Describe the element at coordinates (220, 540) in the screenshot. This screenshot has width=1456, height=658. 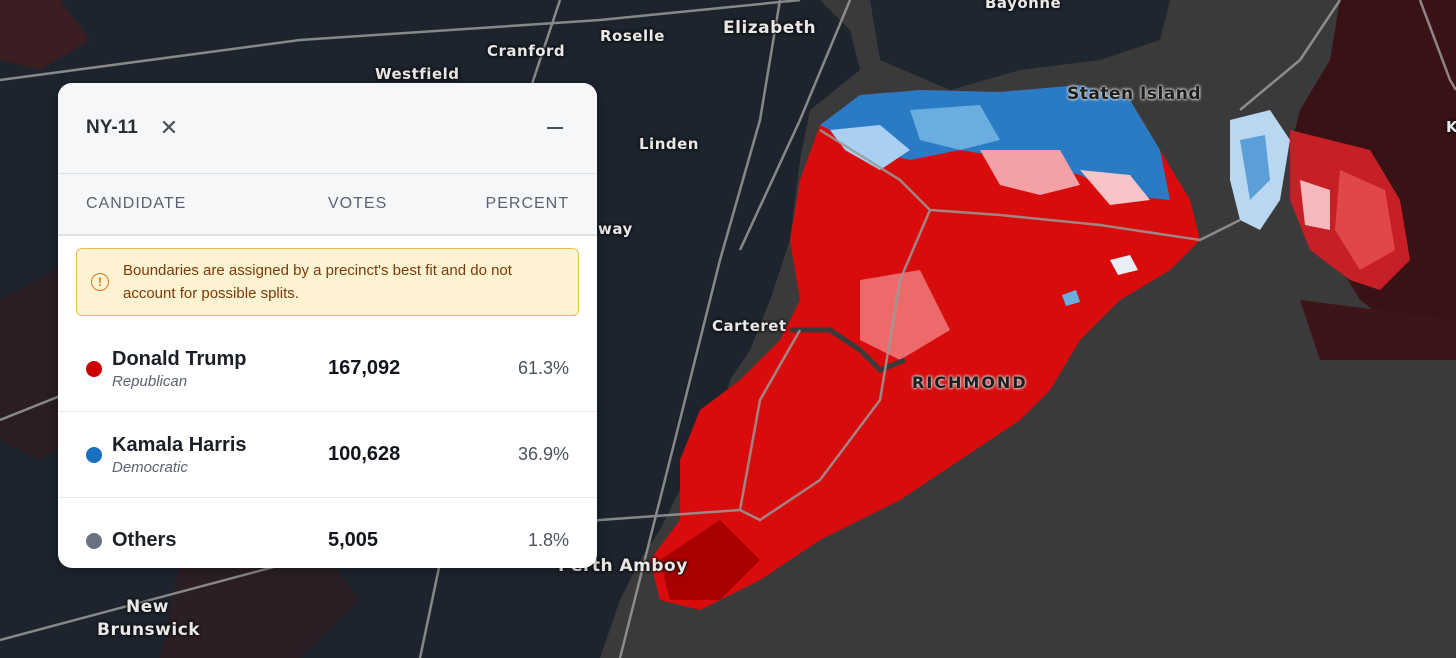
I see `candidate-info: Others` at that location.